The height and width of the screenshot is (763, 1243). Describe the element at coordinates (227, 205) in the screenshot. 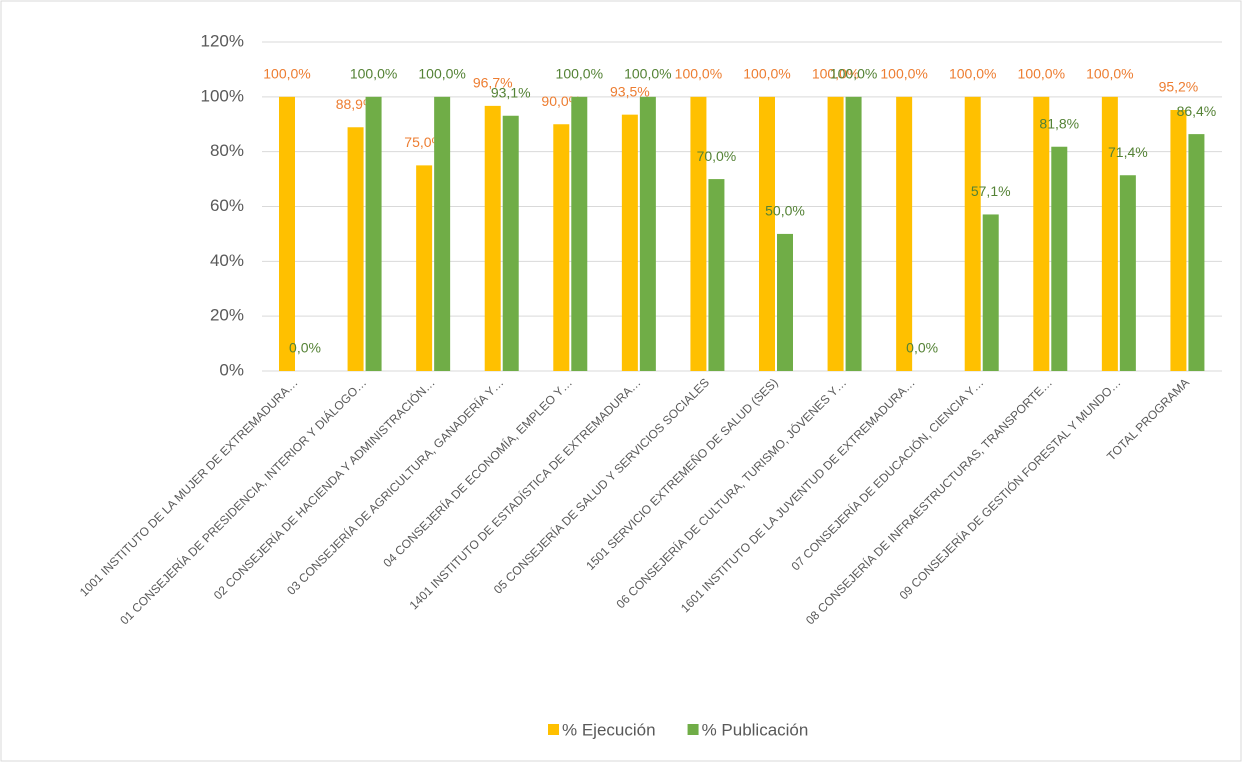

I see `y-tick-label: 60%` at that location.